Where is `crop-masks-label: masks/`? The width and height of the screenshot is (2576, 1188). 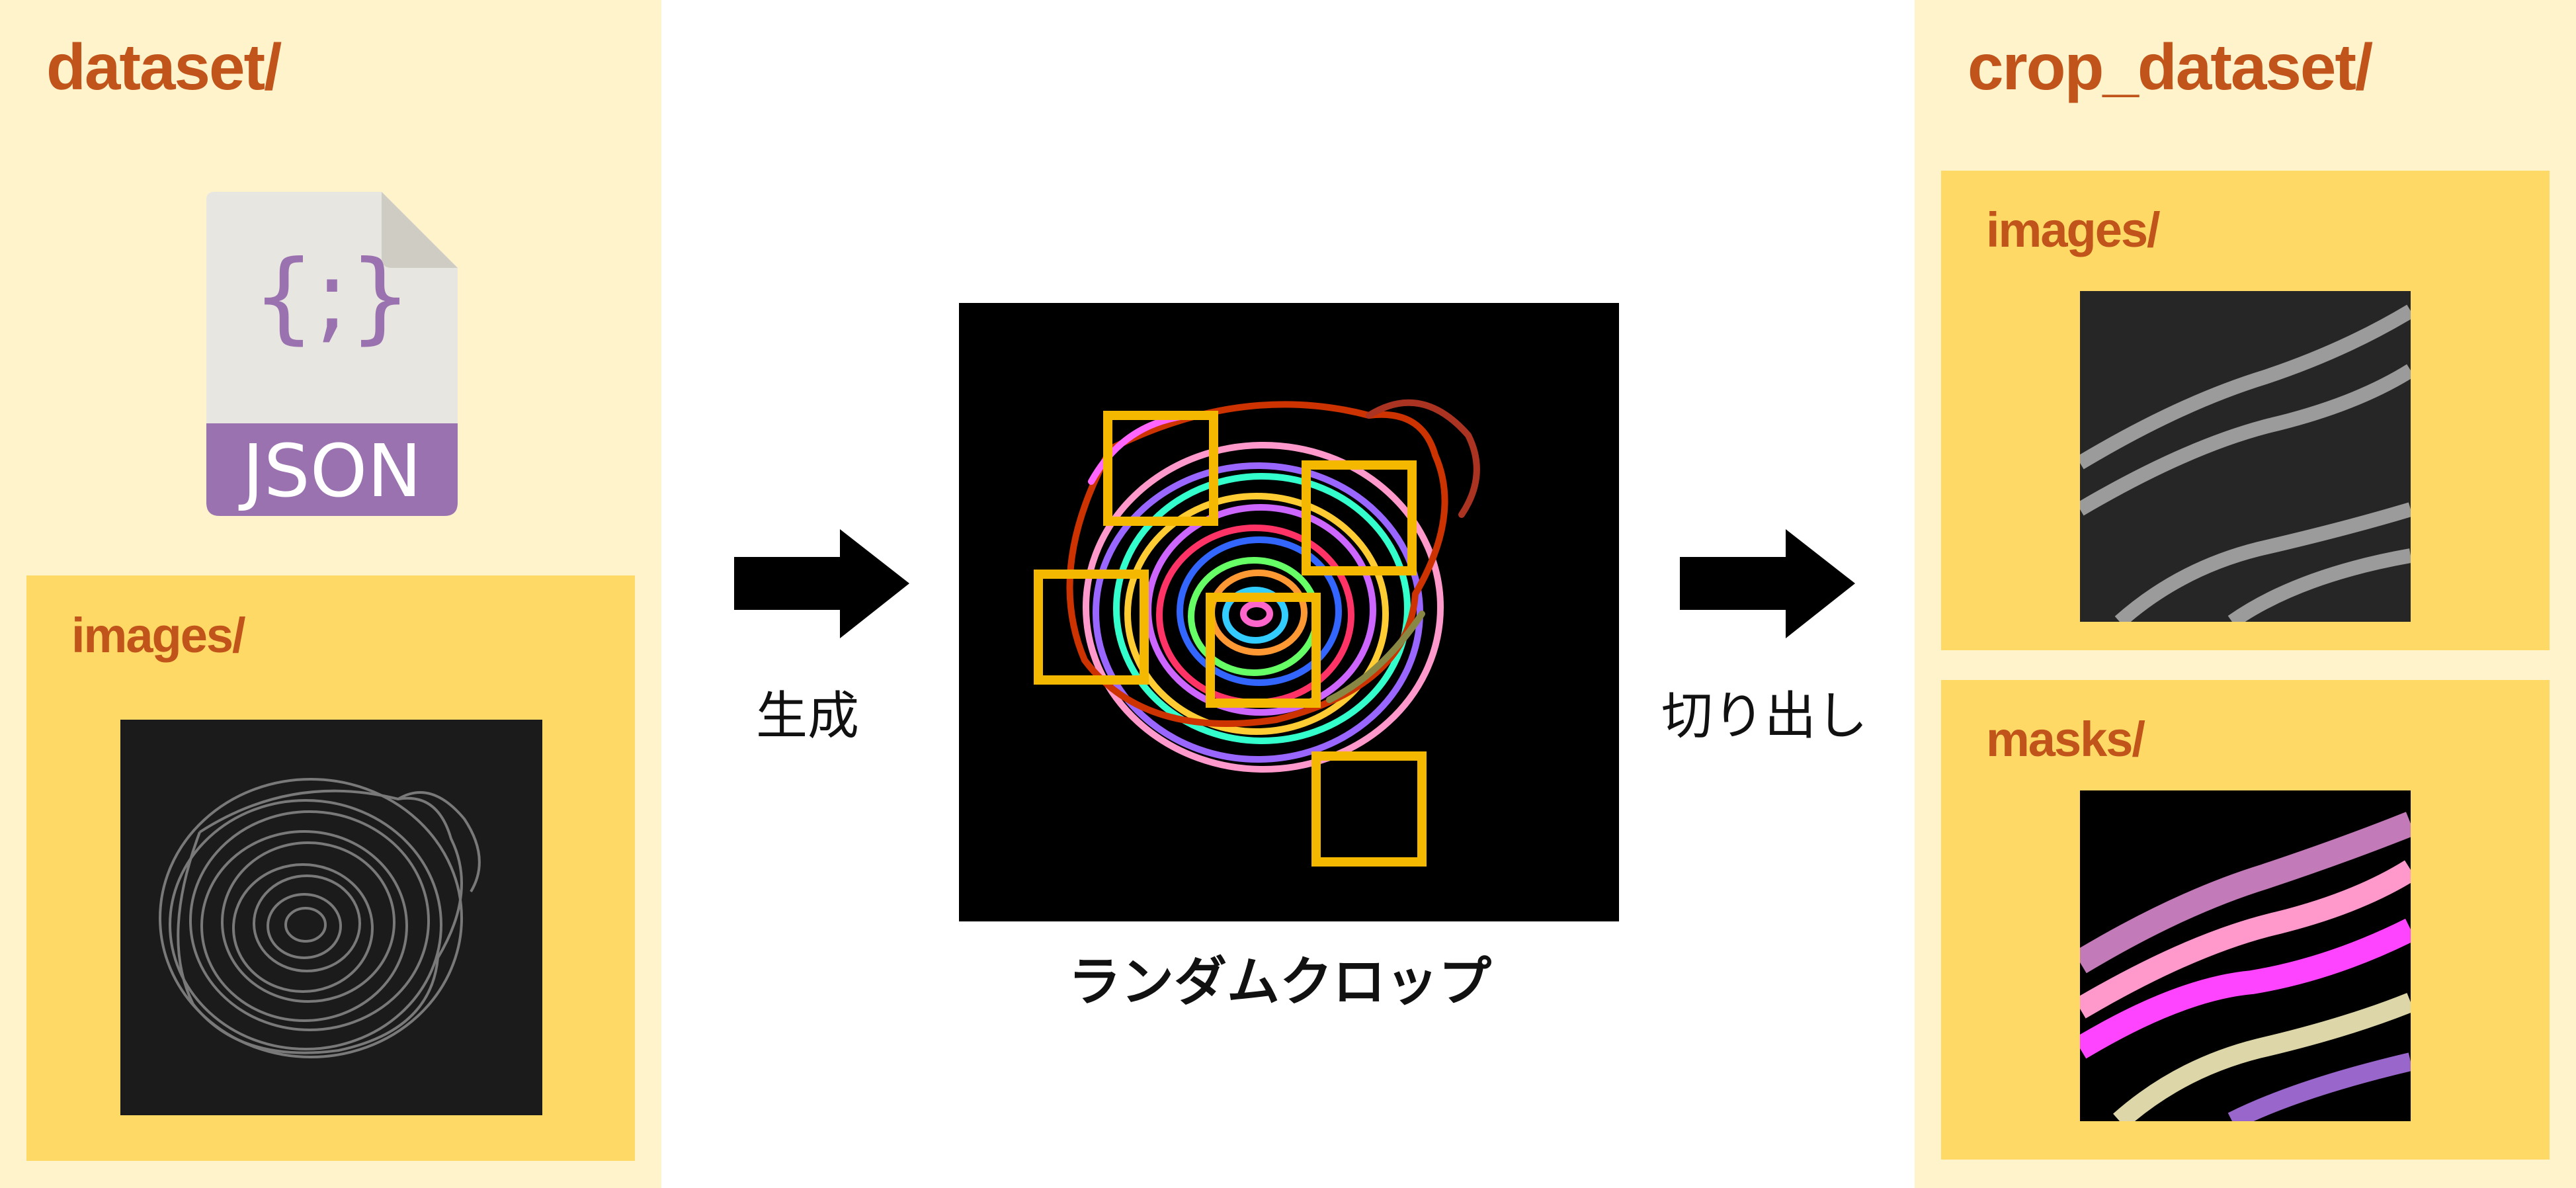
crop-masks-label: masks/ is located at coordinates (2065, 739).